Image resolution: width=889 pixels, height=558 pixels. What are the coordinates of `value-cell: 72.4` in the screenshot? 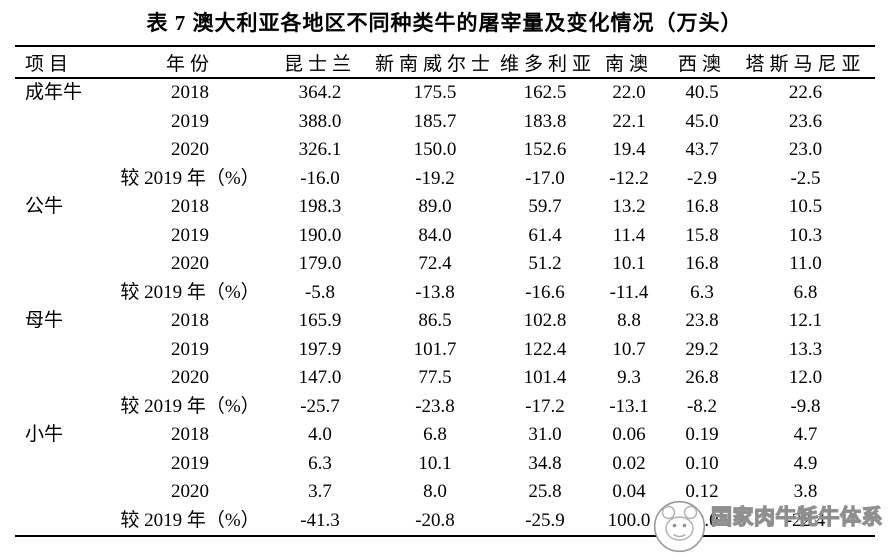 It's located at (435, 263).